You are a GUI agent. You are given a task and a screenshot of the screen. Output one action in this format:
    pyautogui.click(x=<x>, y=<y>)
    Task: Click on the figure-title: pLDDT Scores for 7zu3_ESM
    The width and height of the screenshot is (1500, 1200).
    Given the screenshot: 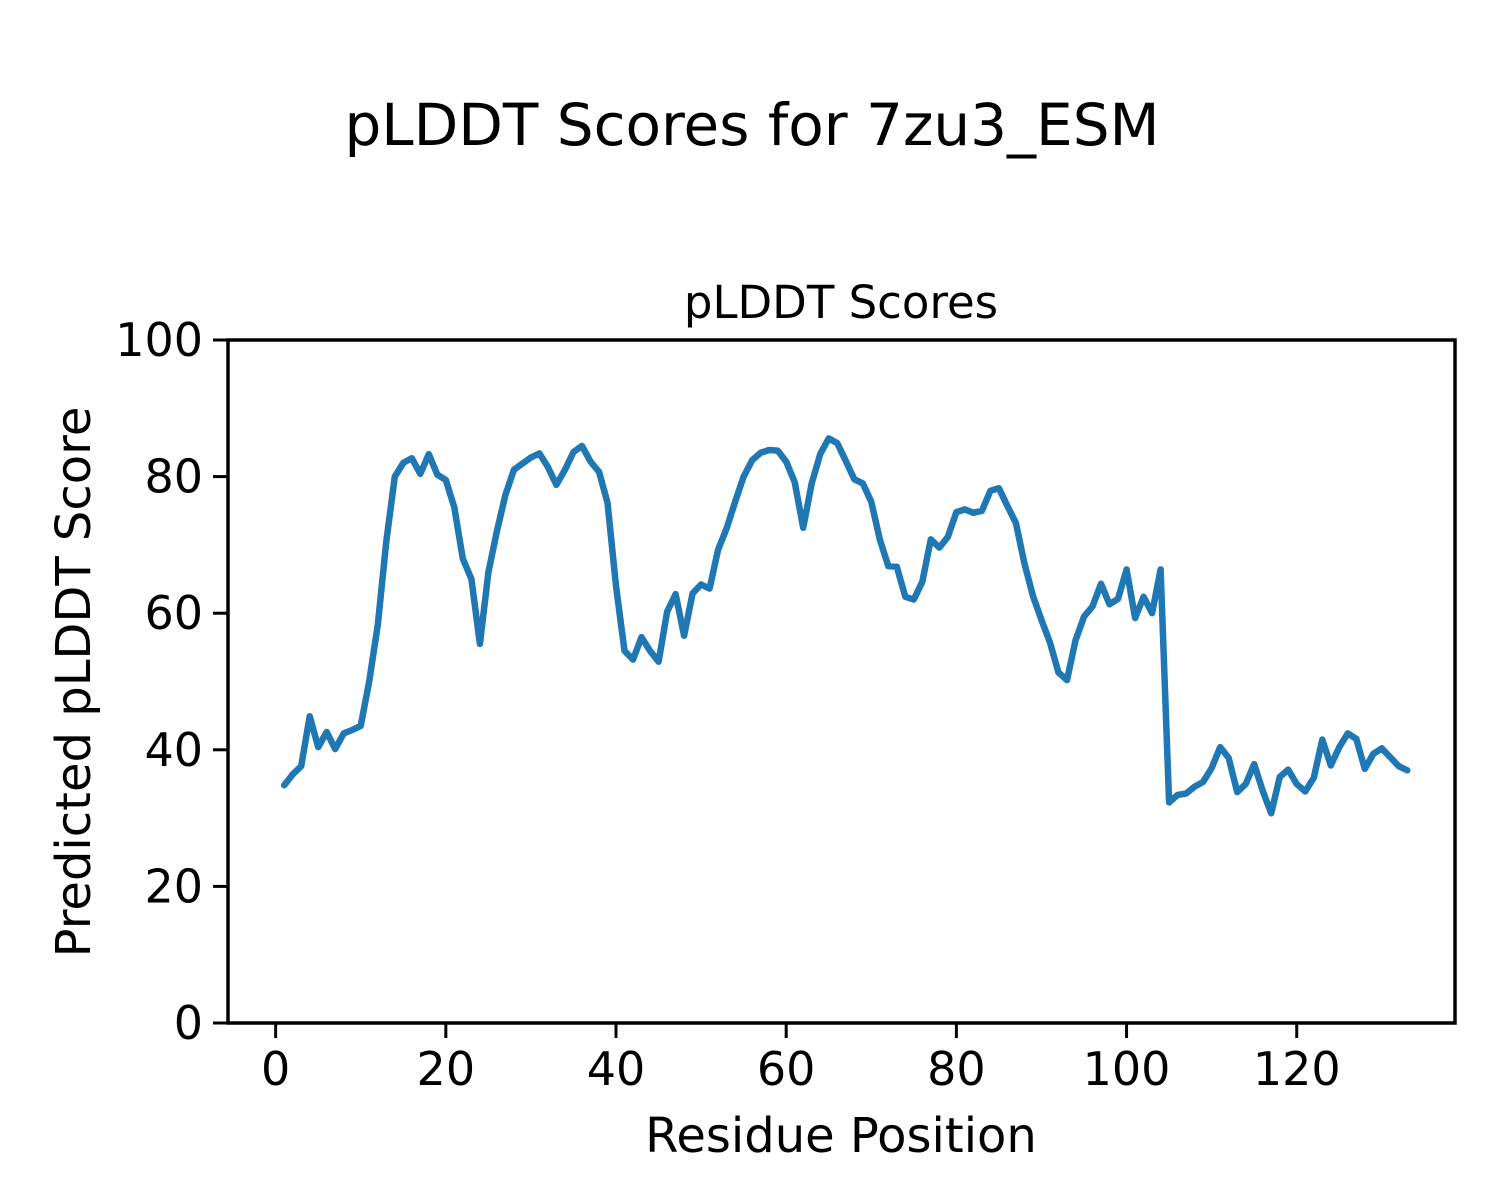 What is the action you would take?
    pyautogui.click(x=751, y=125)
    